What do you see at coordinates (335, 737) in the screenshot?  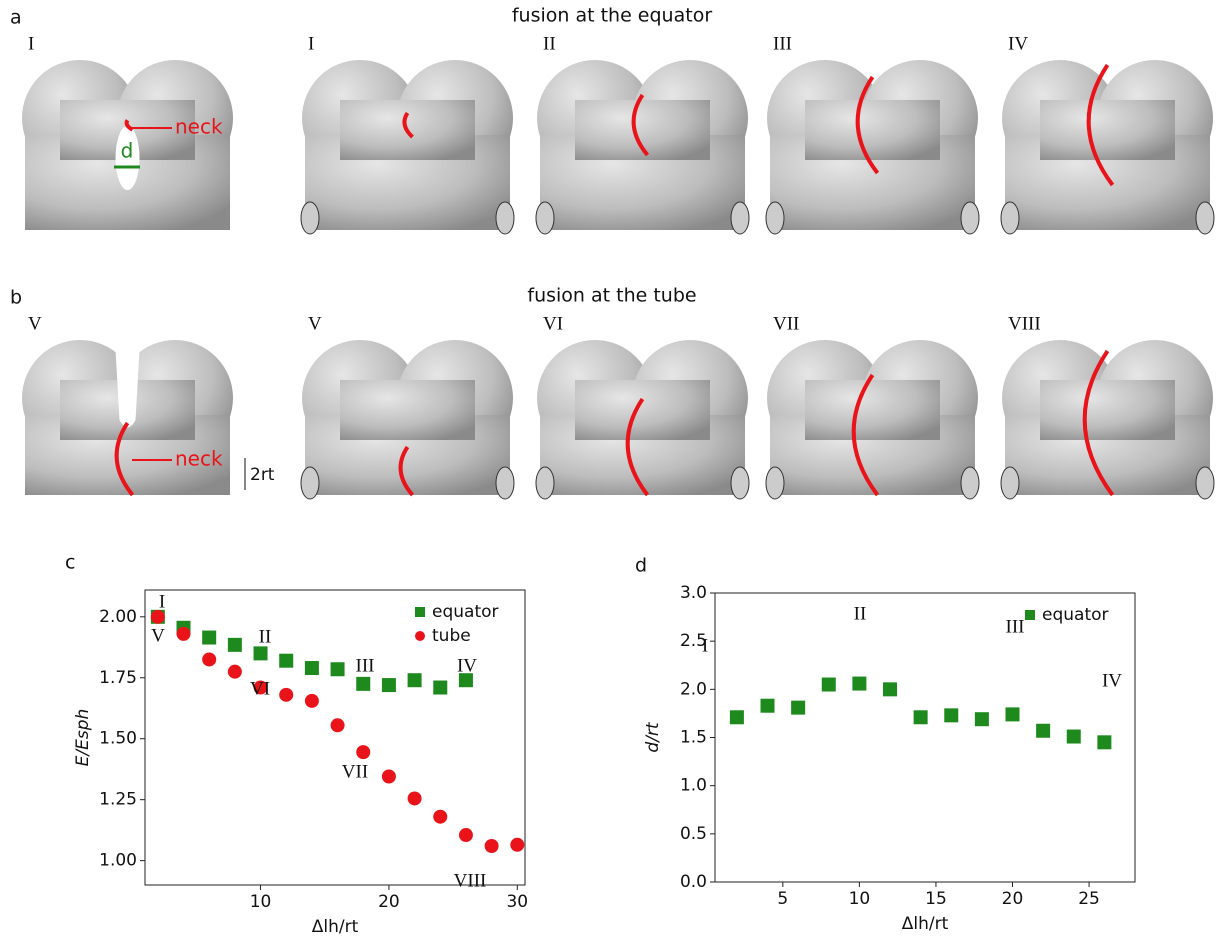 I see `axes-frame` at bounding box center [335, 737].